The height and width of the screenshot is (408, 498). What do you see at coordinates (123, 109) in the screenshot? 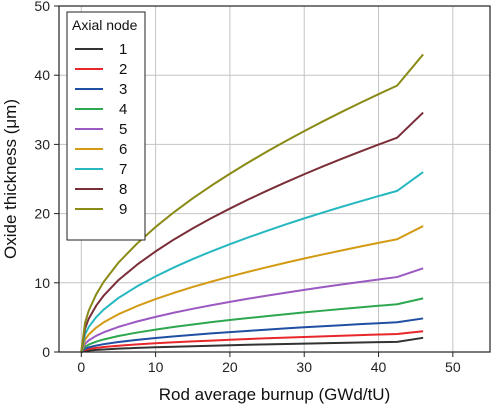
I see `legend-label-4: 4` at bounding box center [123, 109].